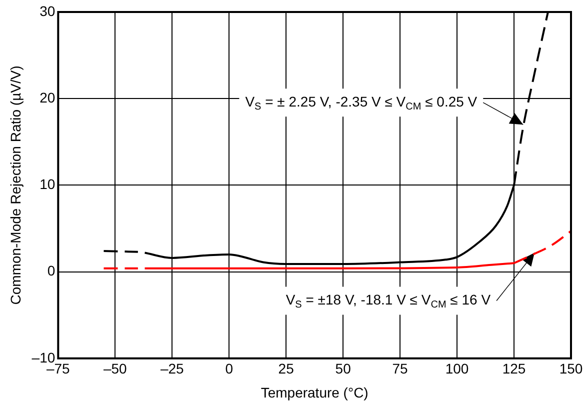 Image resolution: width=587 pixels, height=410 pixels. What do you see at coordinates (229, 368) in the screenshot?
I see `x-tick-label: 0` at bounding box center [229, 368].